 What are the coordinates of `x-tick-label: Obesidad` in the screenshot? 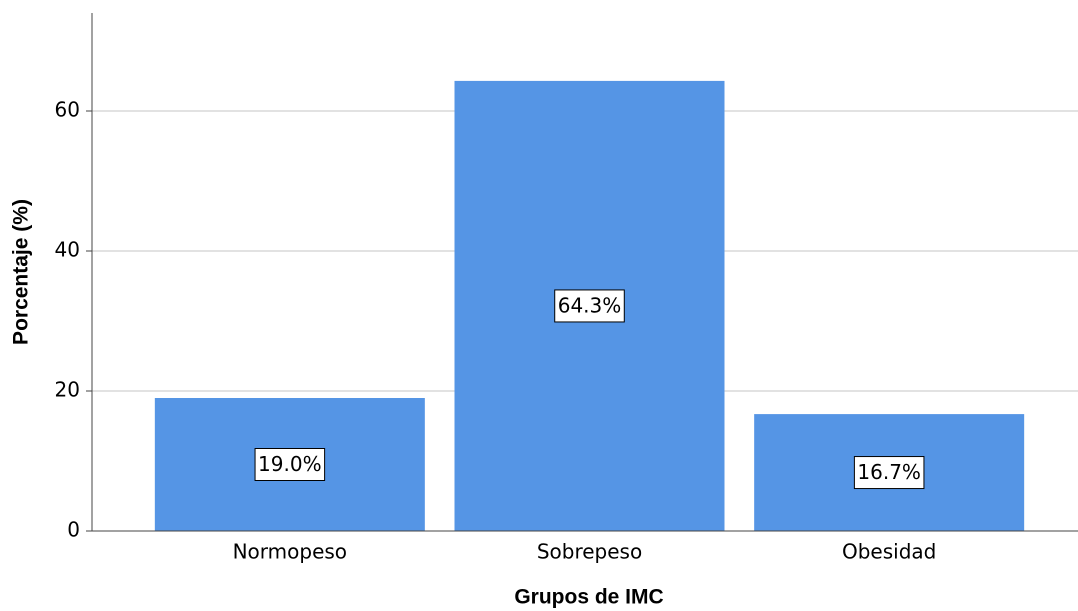 It's located at (889, 552).